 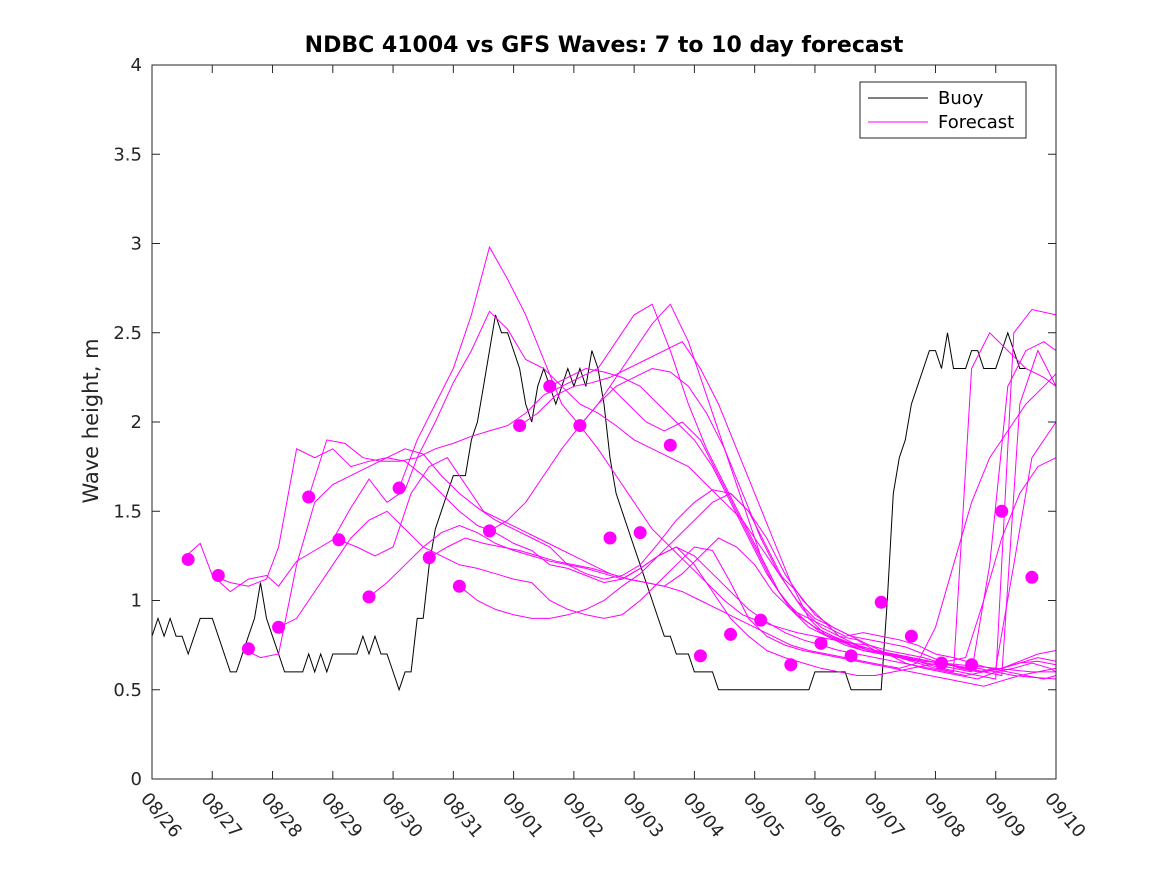 What do you see at coordinates (127, 511) in the screenshot?
I see `y-tick-label: 1.5` at bounding box center [127, 511].